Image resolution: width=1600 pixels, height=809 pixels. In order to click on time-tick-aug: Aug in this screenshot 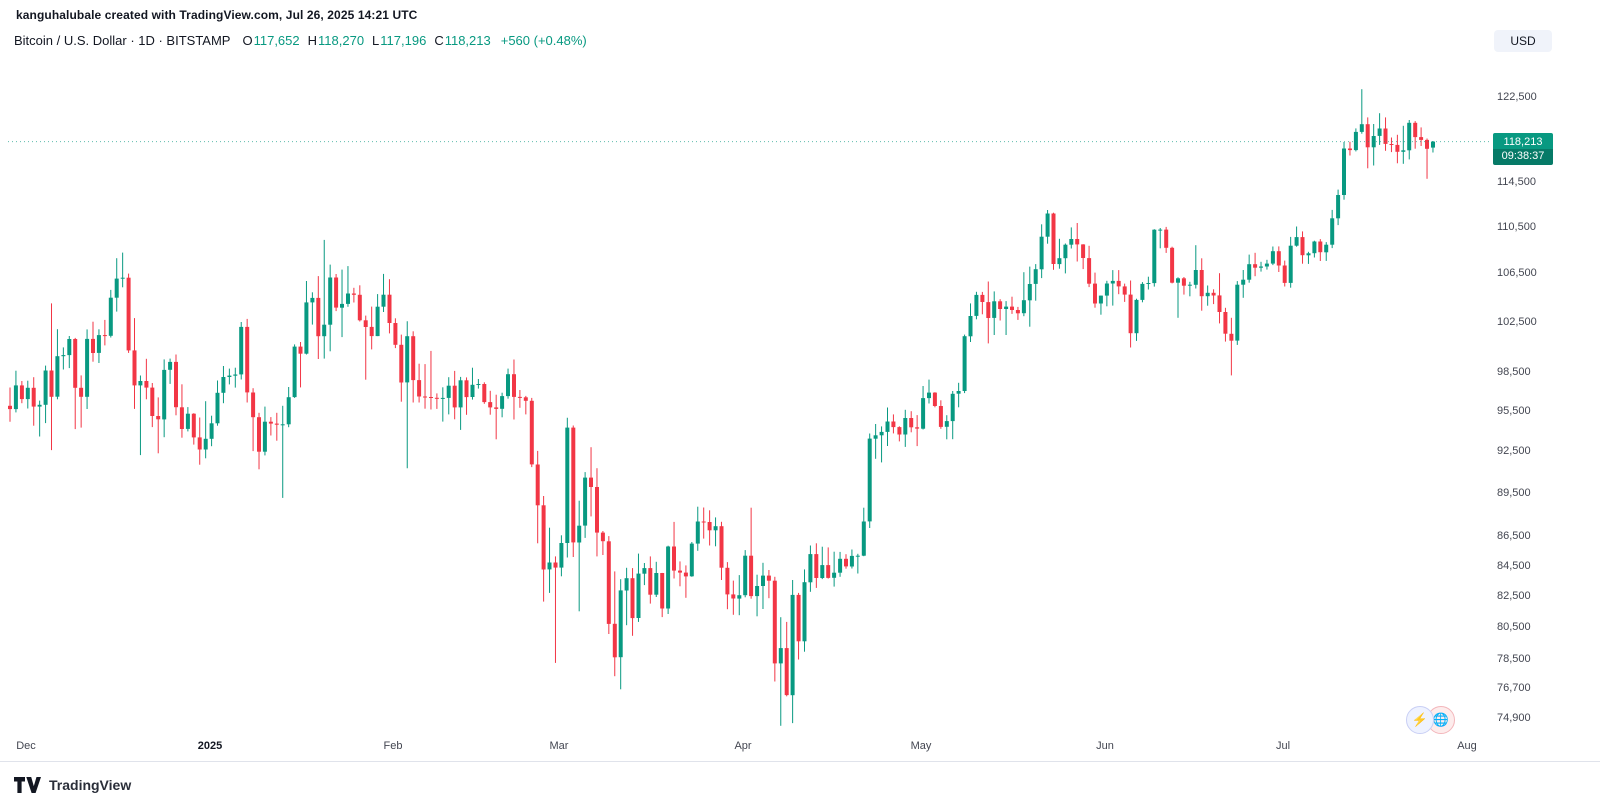, I will do `click(1467, 746)`.